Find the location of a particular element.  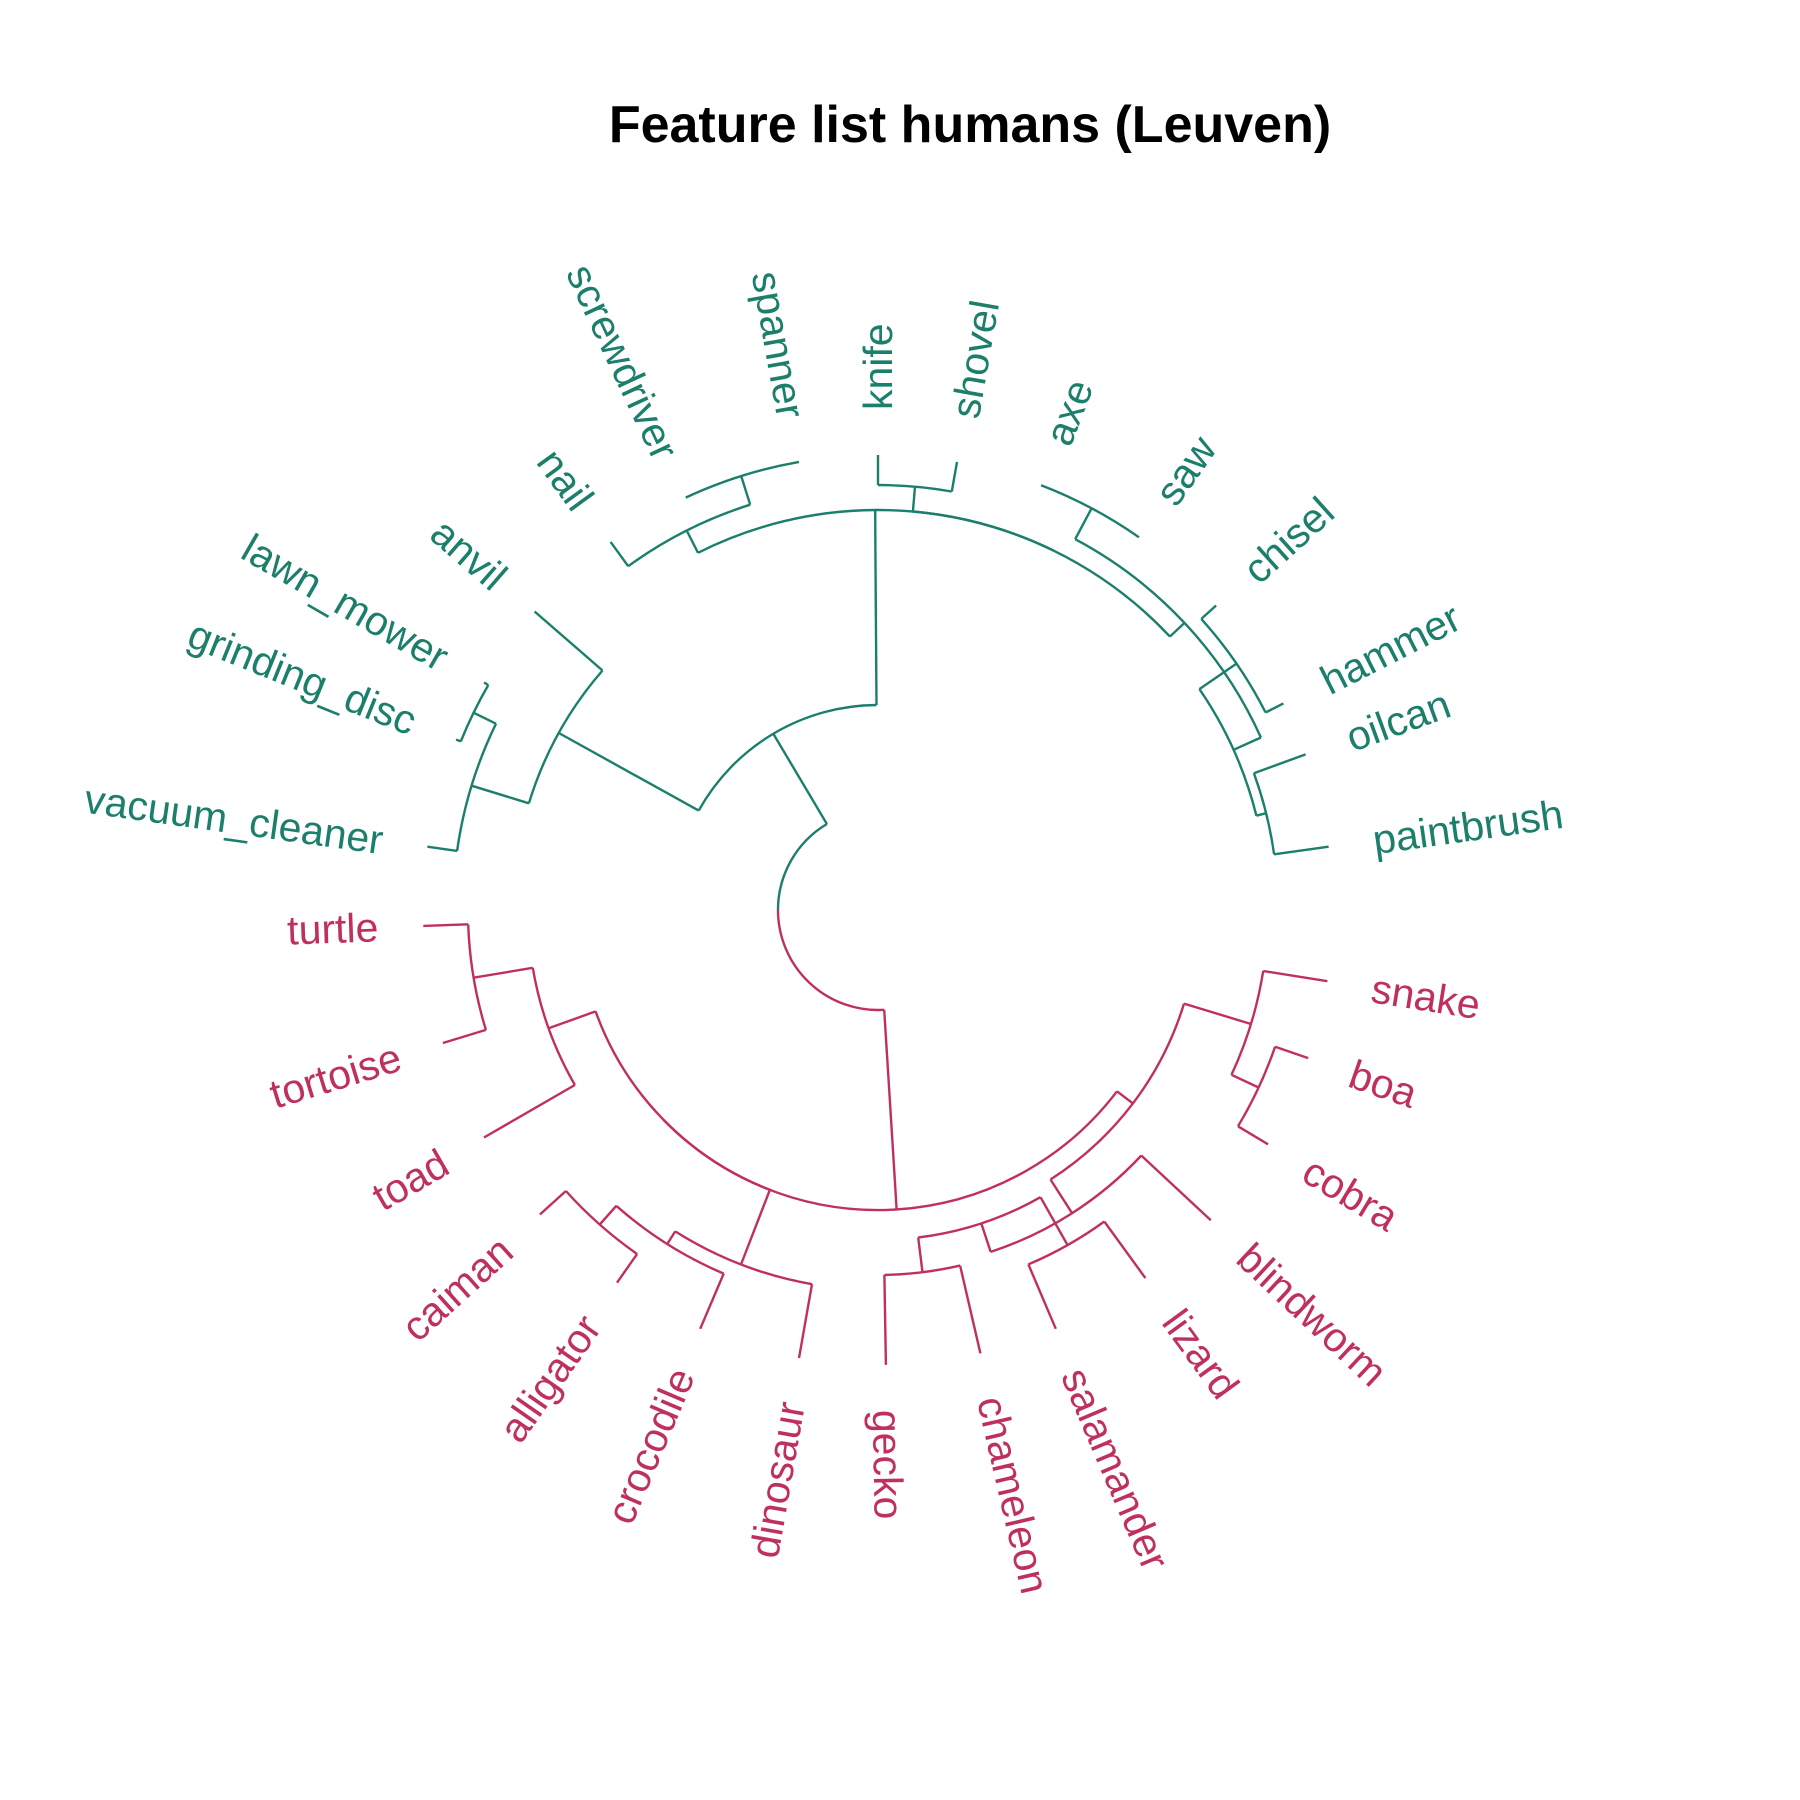

leaf-label-axe: axe is located at coordinates (1069, 412).